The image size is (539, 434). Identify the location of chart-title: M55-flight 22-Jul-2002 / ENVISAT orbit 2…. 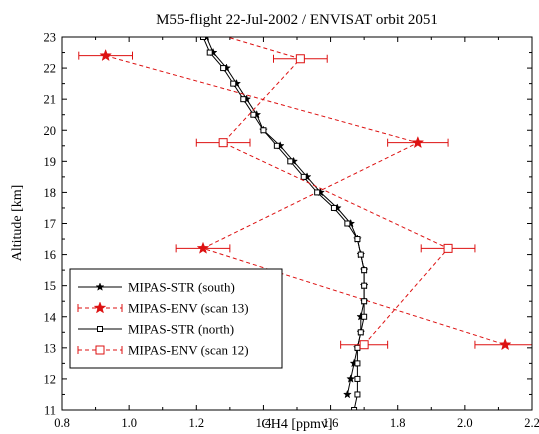
(297, 20).